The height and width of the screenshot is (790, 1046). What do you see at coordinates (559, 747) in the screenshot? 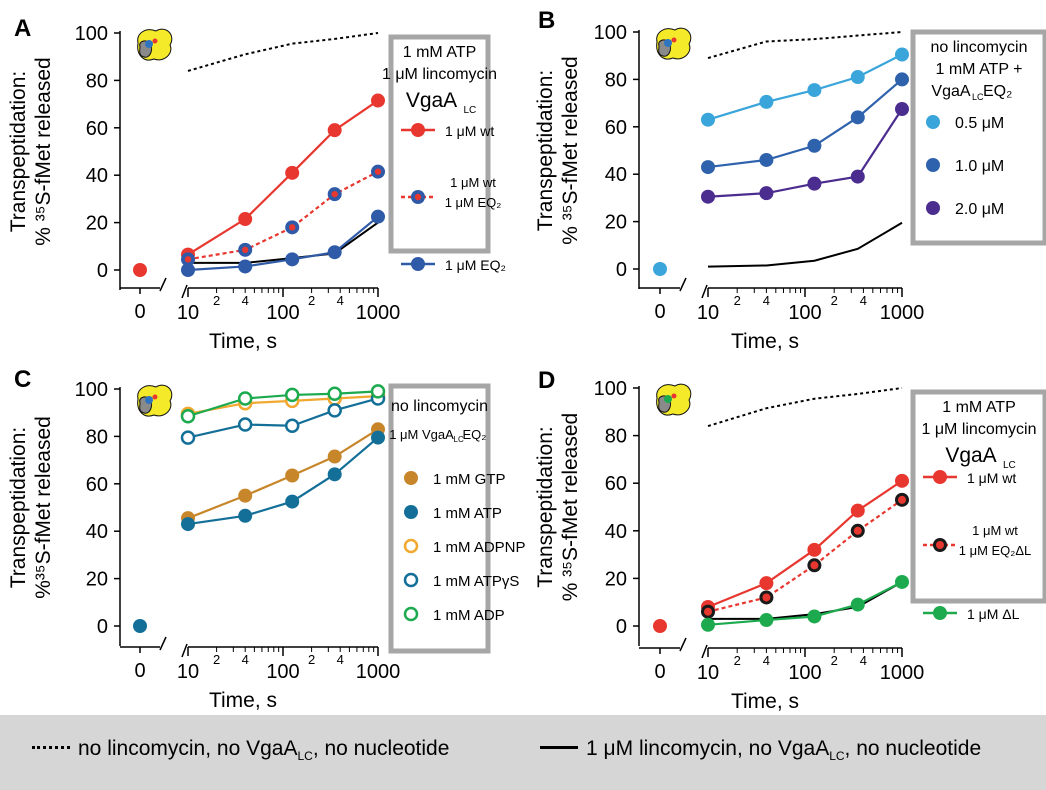
I see `solid-line-swatch` at bounding box center [559, 747].